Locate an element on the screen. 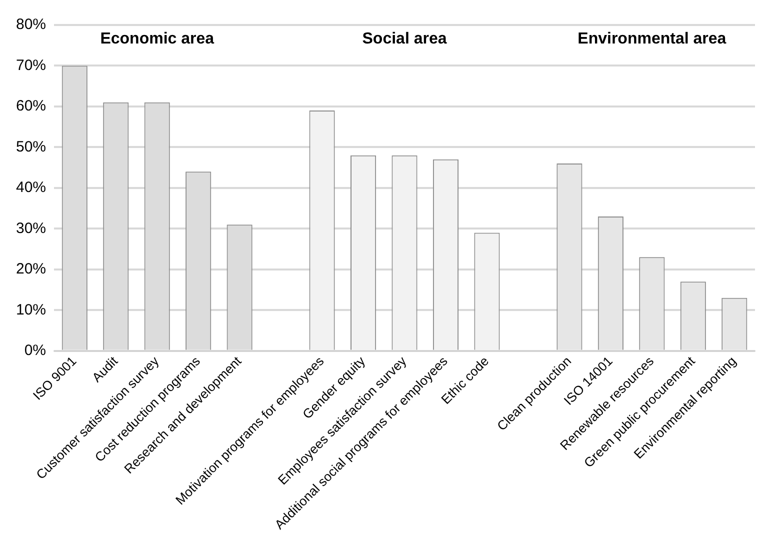 This screenshot has height=544, width=773. annotation: Environmental area is located at coordinates (652, 39).